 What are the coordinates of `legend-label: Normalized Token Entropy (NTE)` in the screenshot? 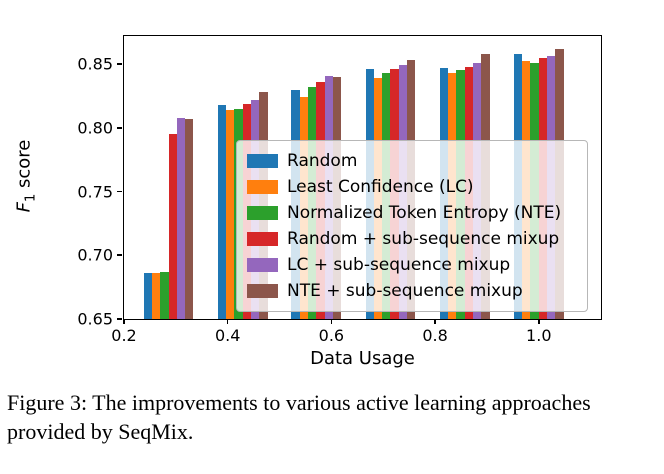 It's located at (424, 213).